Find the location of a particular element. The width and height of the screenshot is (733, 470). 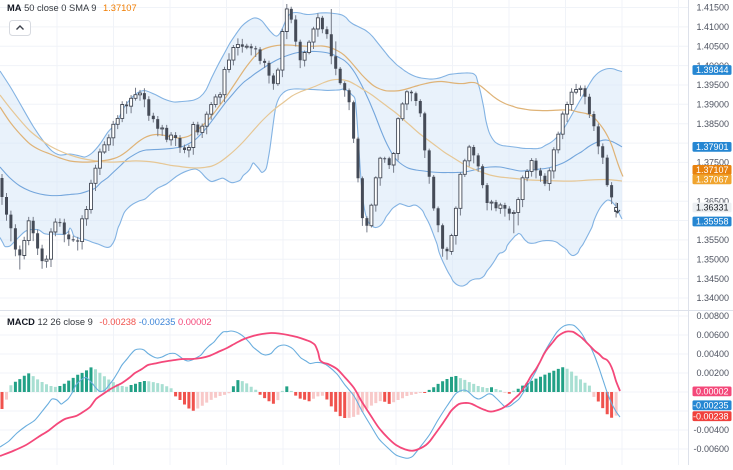

svg-text: 0.00002 is located at coordinates (712, 392).